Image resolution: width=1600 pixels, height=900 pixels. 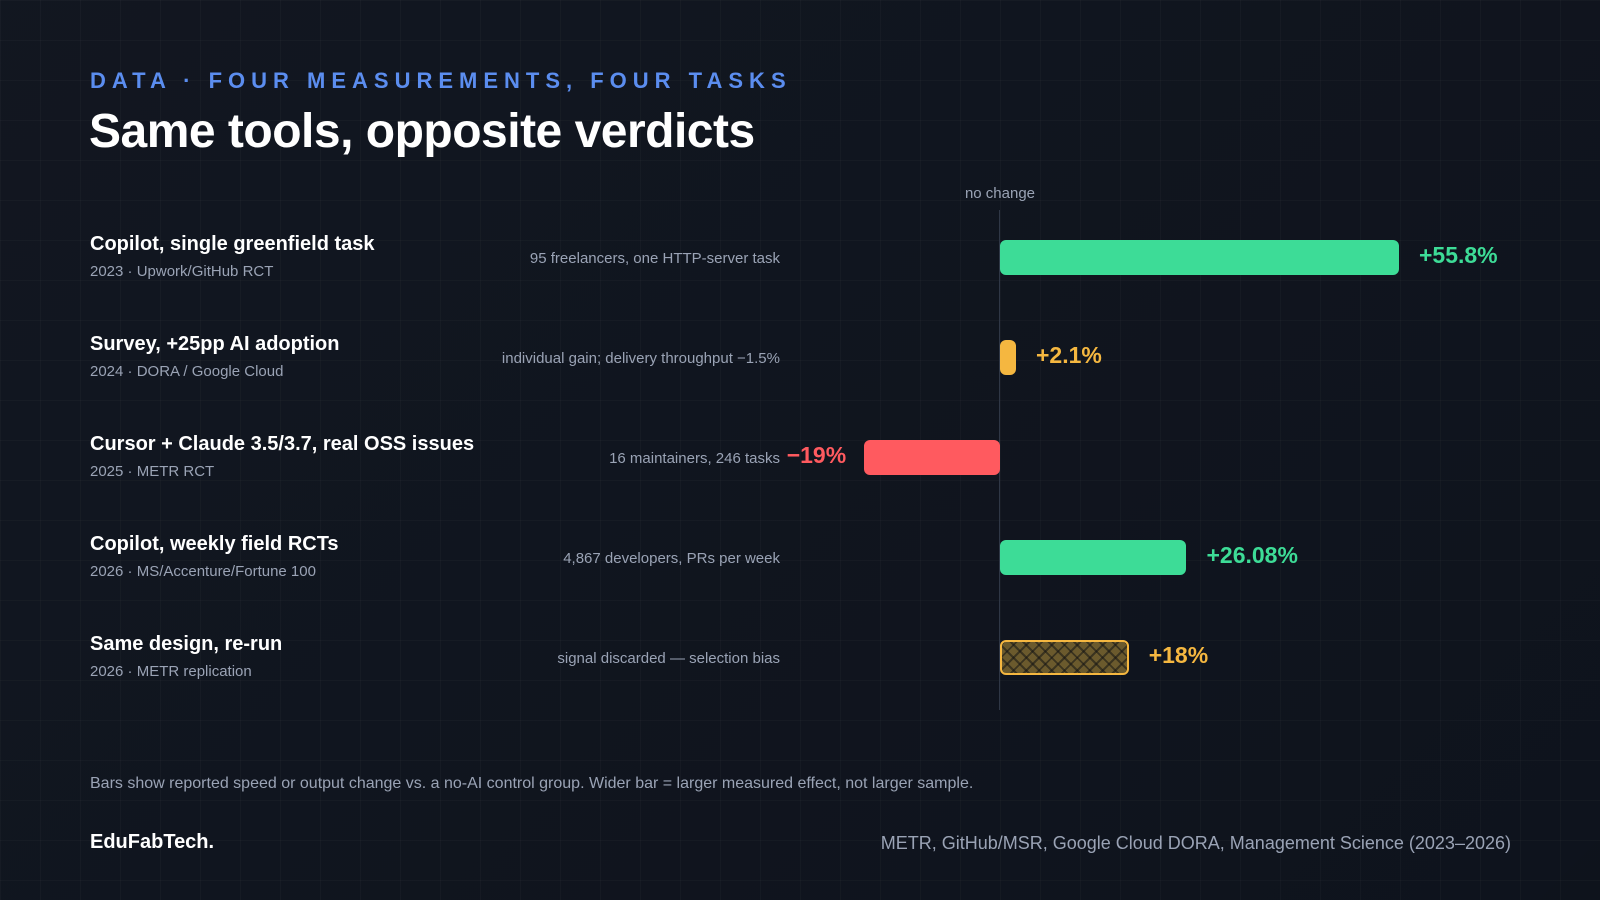 I want to click on row-note: 16 maintainers, 246 tasks, so click(x=694, y=458).